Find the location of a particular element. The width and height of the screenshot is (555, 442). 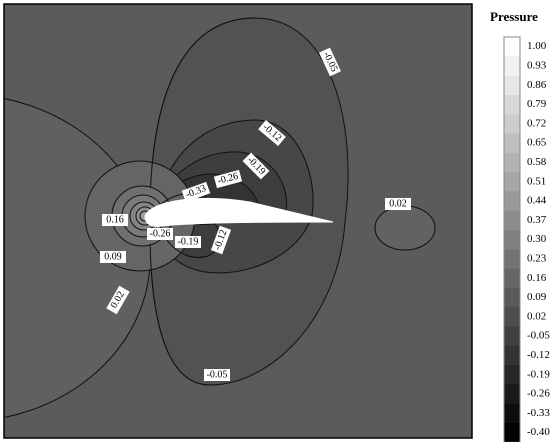

legend-title: Pressure is located at coordinates (514, 16).